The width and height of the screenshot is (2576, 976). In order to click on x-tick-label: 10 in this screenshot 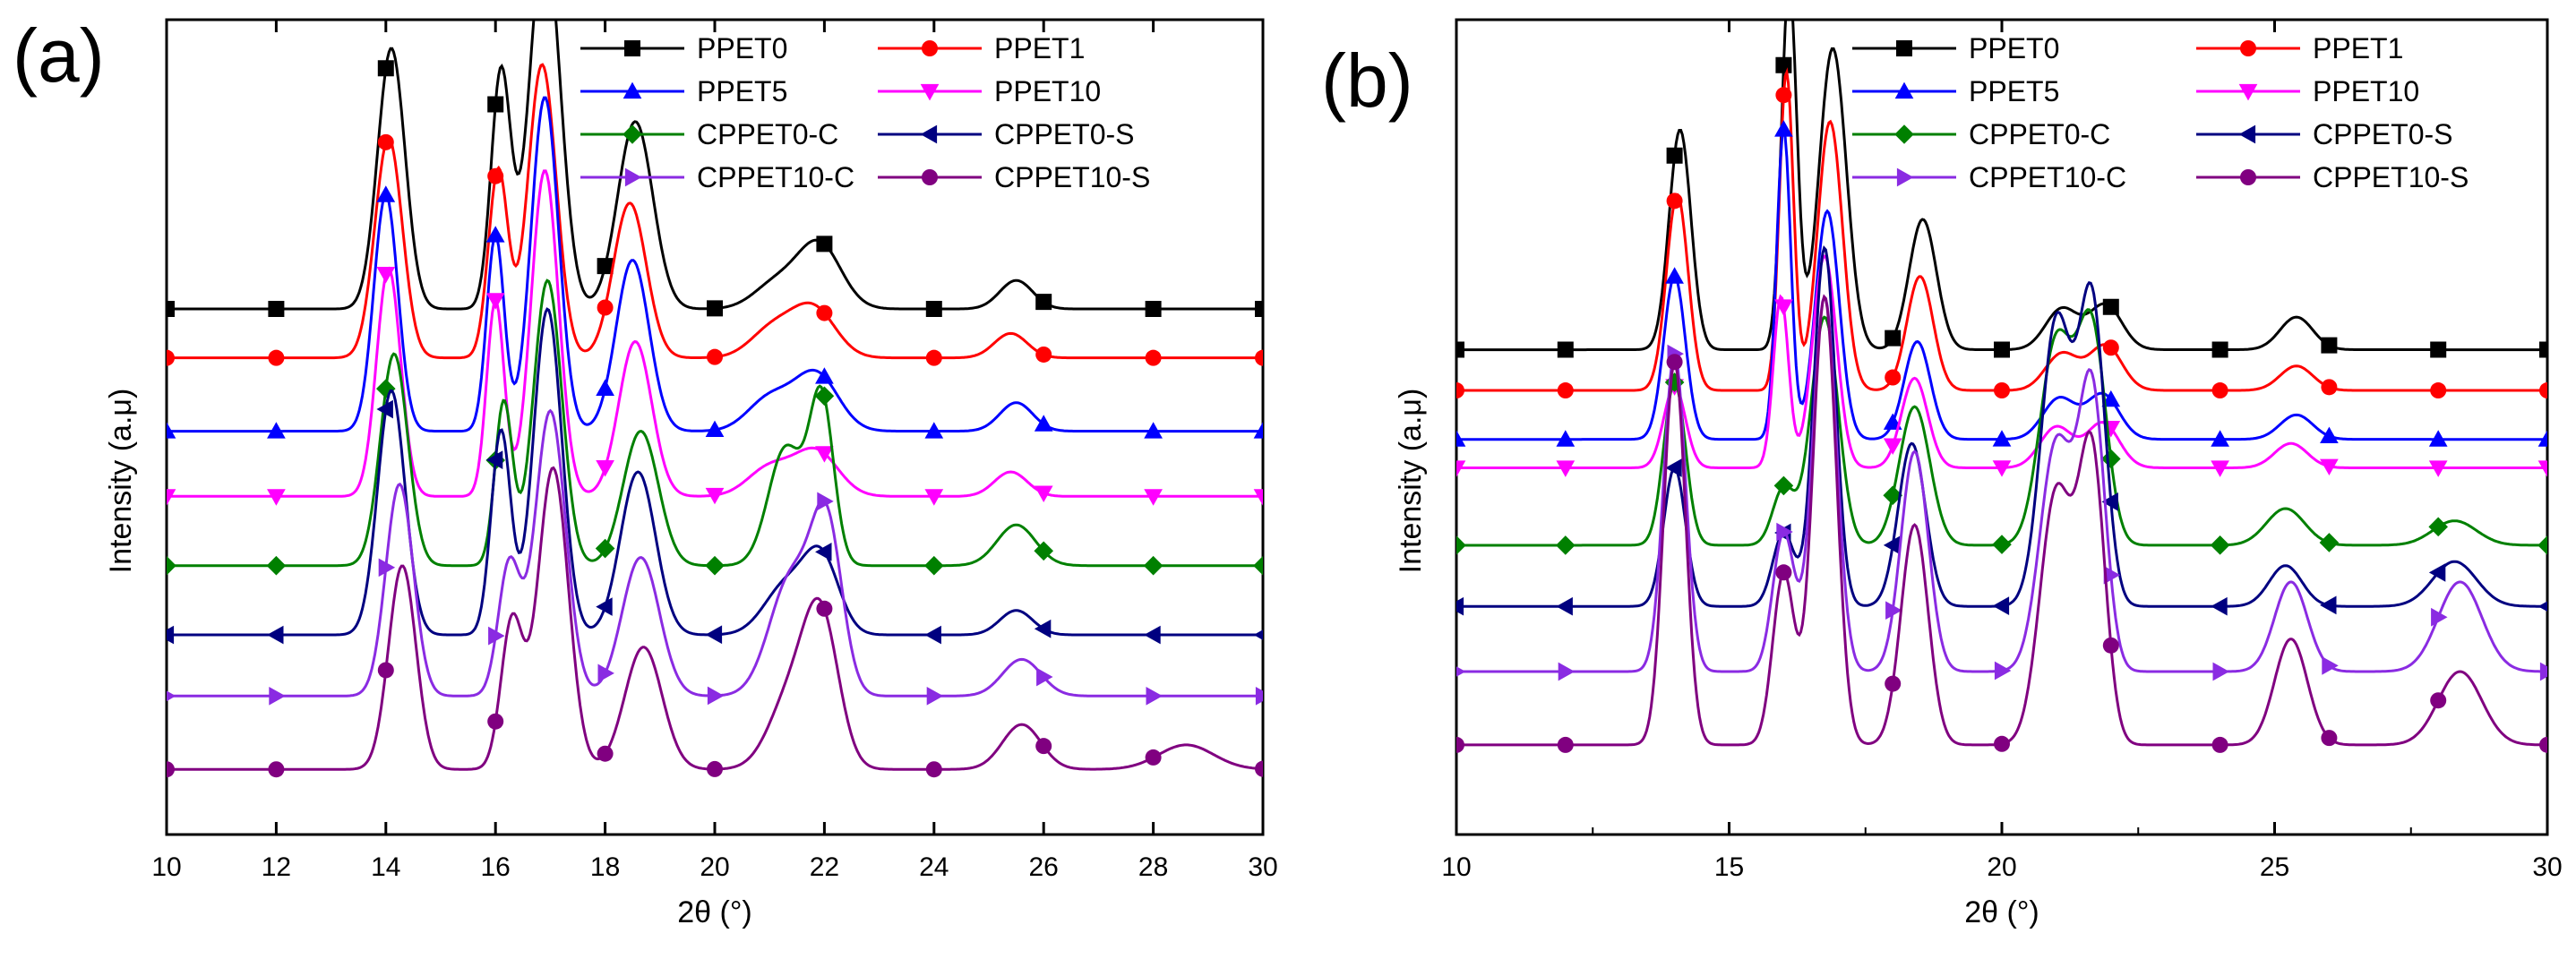, I will do `click(1456, 867)`.